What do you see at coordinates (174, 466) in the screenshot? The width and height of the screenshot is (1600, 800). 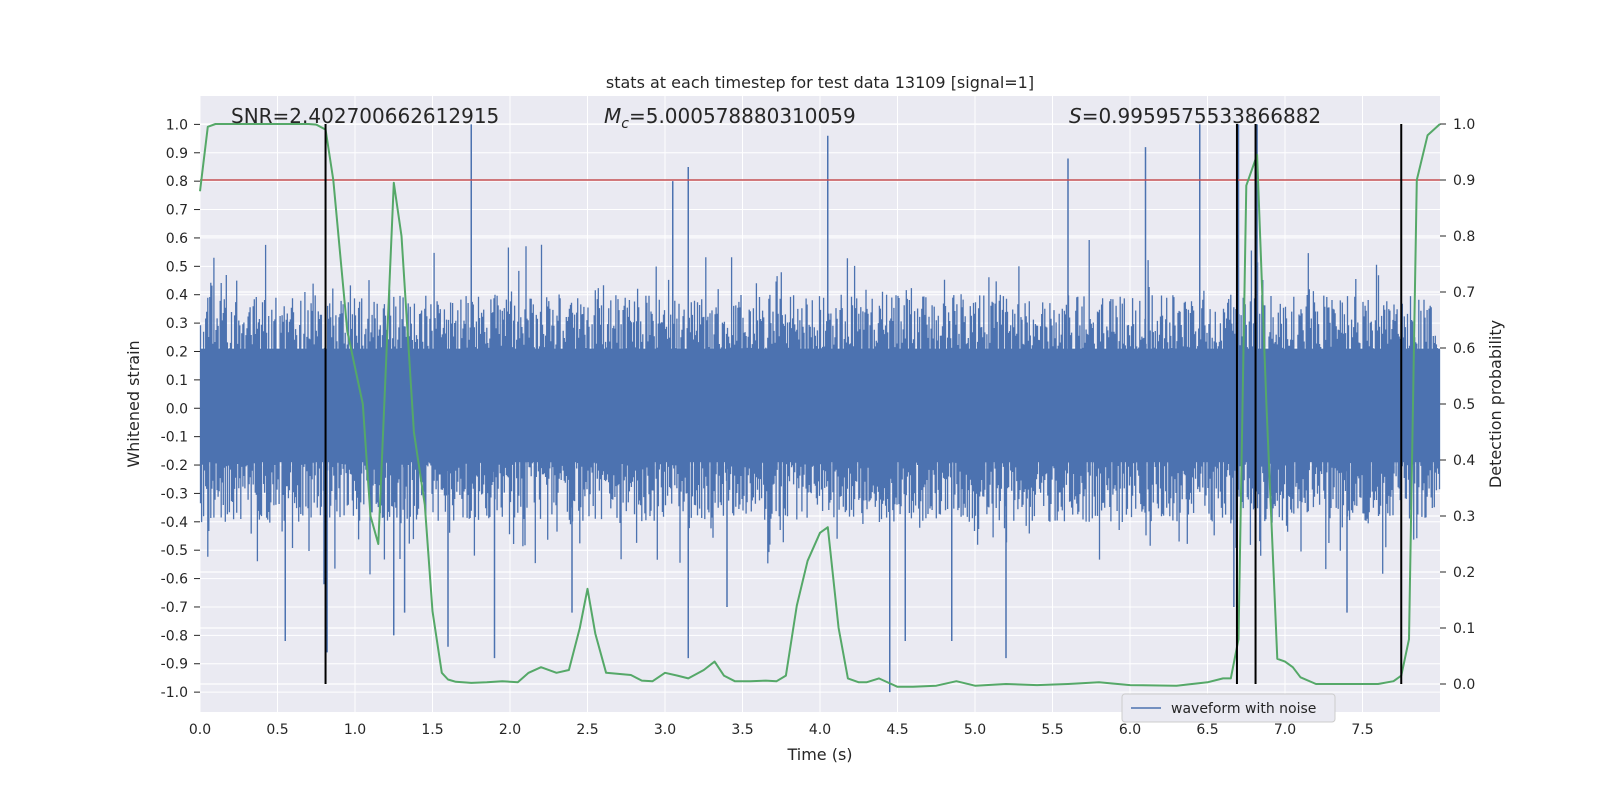 I see `y-left-tick-label: -0.2` at bounding box center [174, 466].